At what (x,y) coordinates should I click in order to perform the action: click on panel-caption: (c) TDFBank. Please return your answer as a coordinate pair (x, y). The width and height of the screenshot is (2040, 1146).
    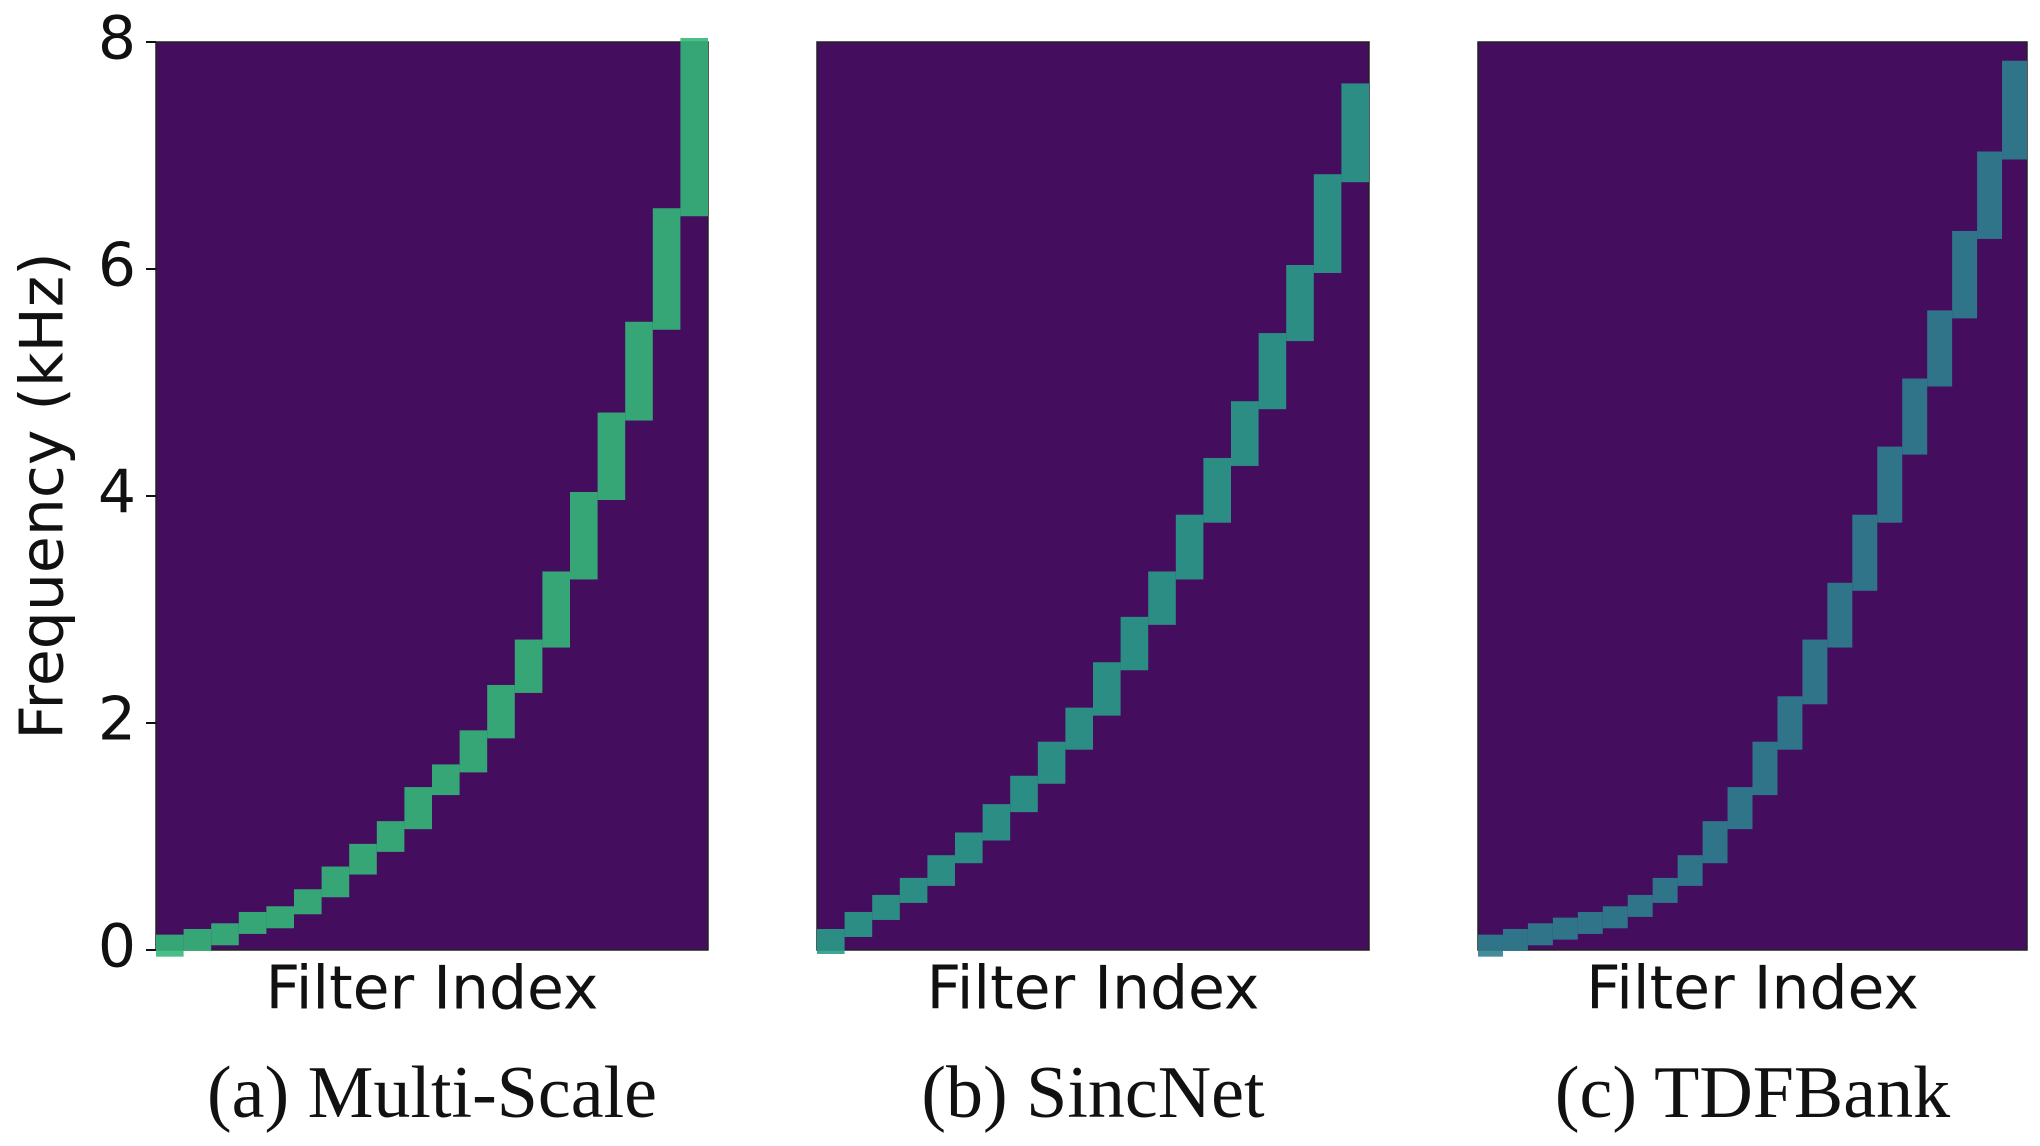
    Looking at the image, I should click on (1752, 1093).